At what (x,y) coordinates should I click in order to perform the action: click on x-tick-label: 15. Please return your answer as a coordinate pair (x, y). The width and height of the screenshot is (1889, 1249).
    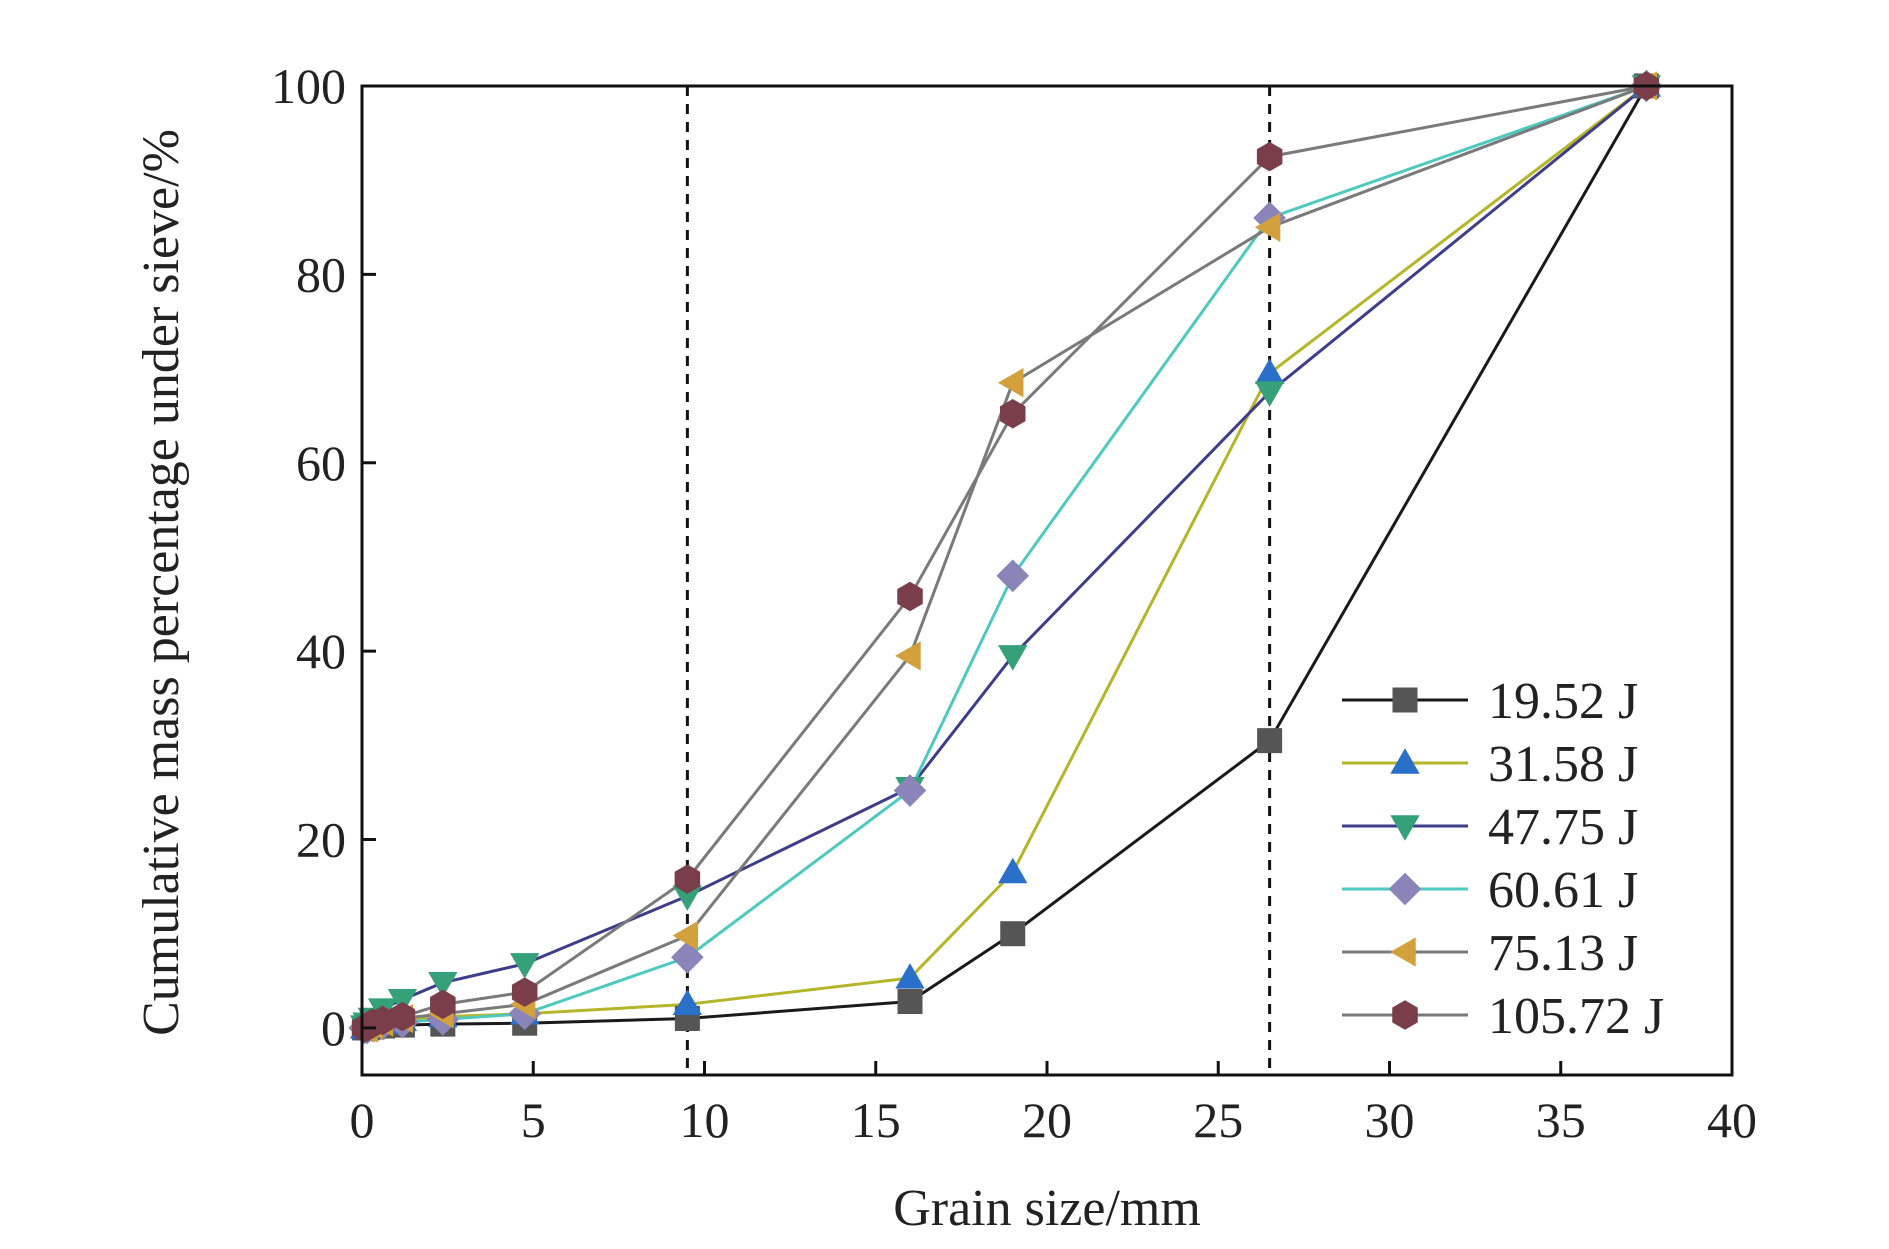
    Looking at the image, I should click on (876, 1120).